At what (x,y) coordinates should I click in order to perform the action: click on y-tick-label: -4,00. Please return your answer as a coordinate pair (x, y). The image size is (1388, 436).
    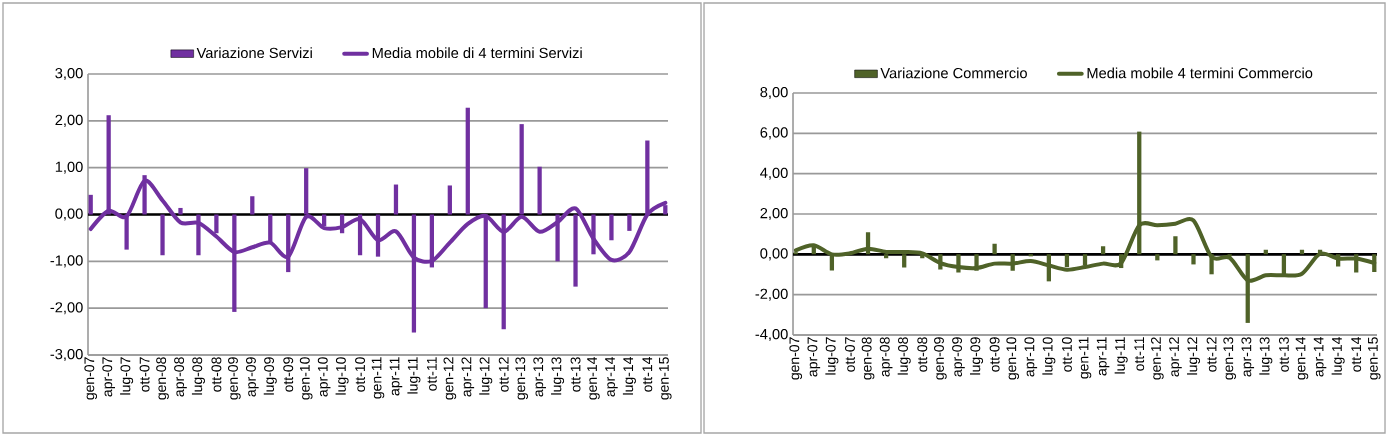
    Looking at the image, I should click on (771, 335).